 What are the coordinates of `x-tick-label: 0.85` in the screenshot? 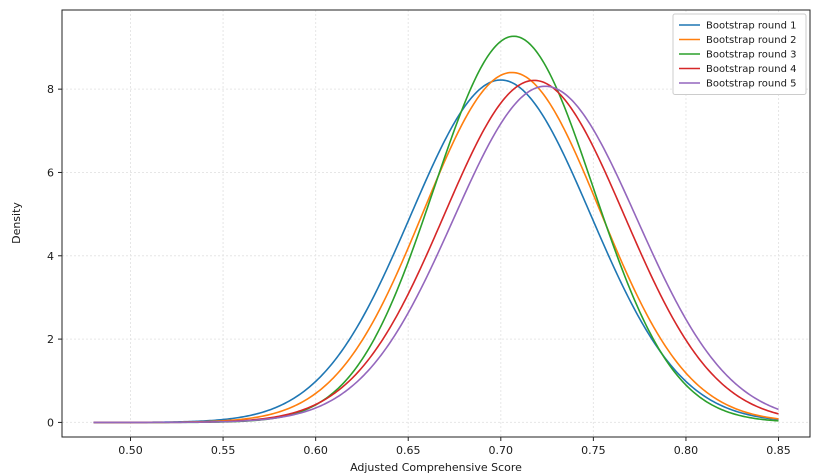 It's located at (778, 450).